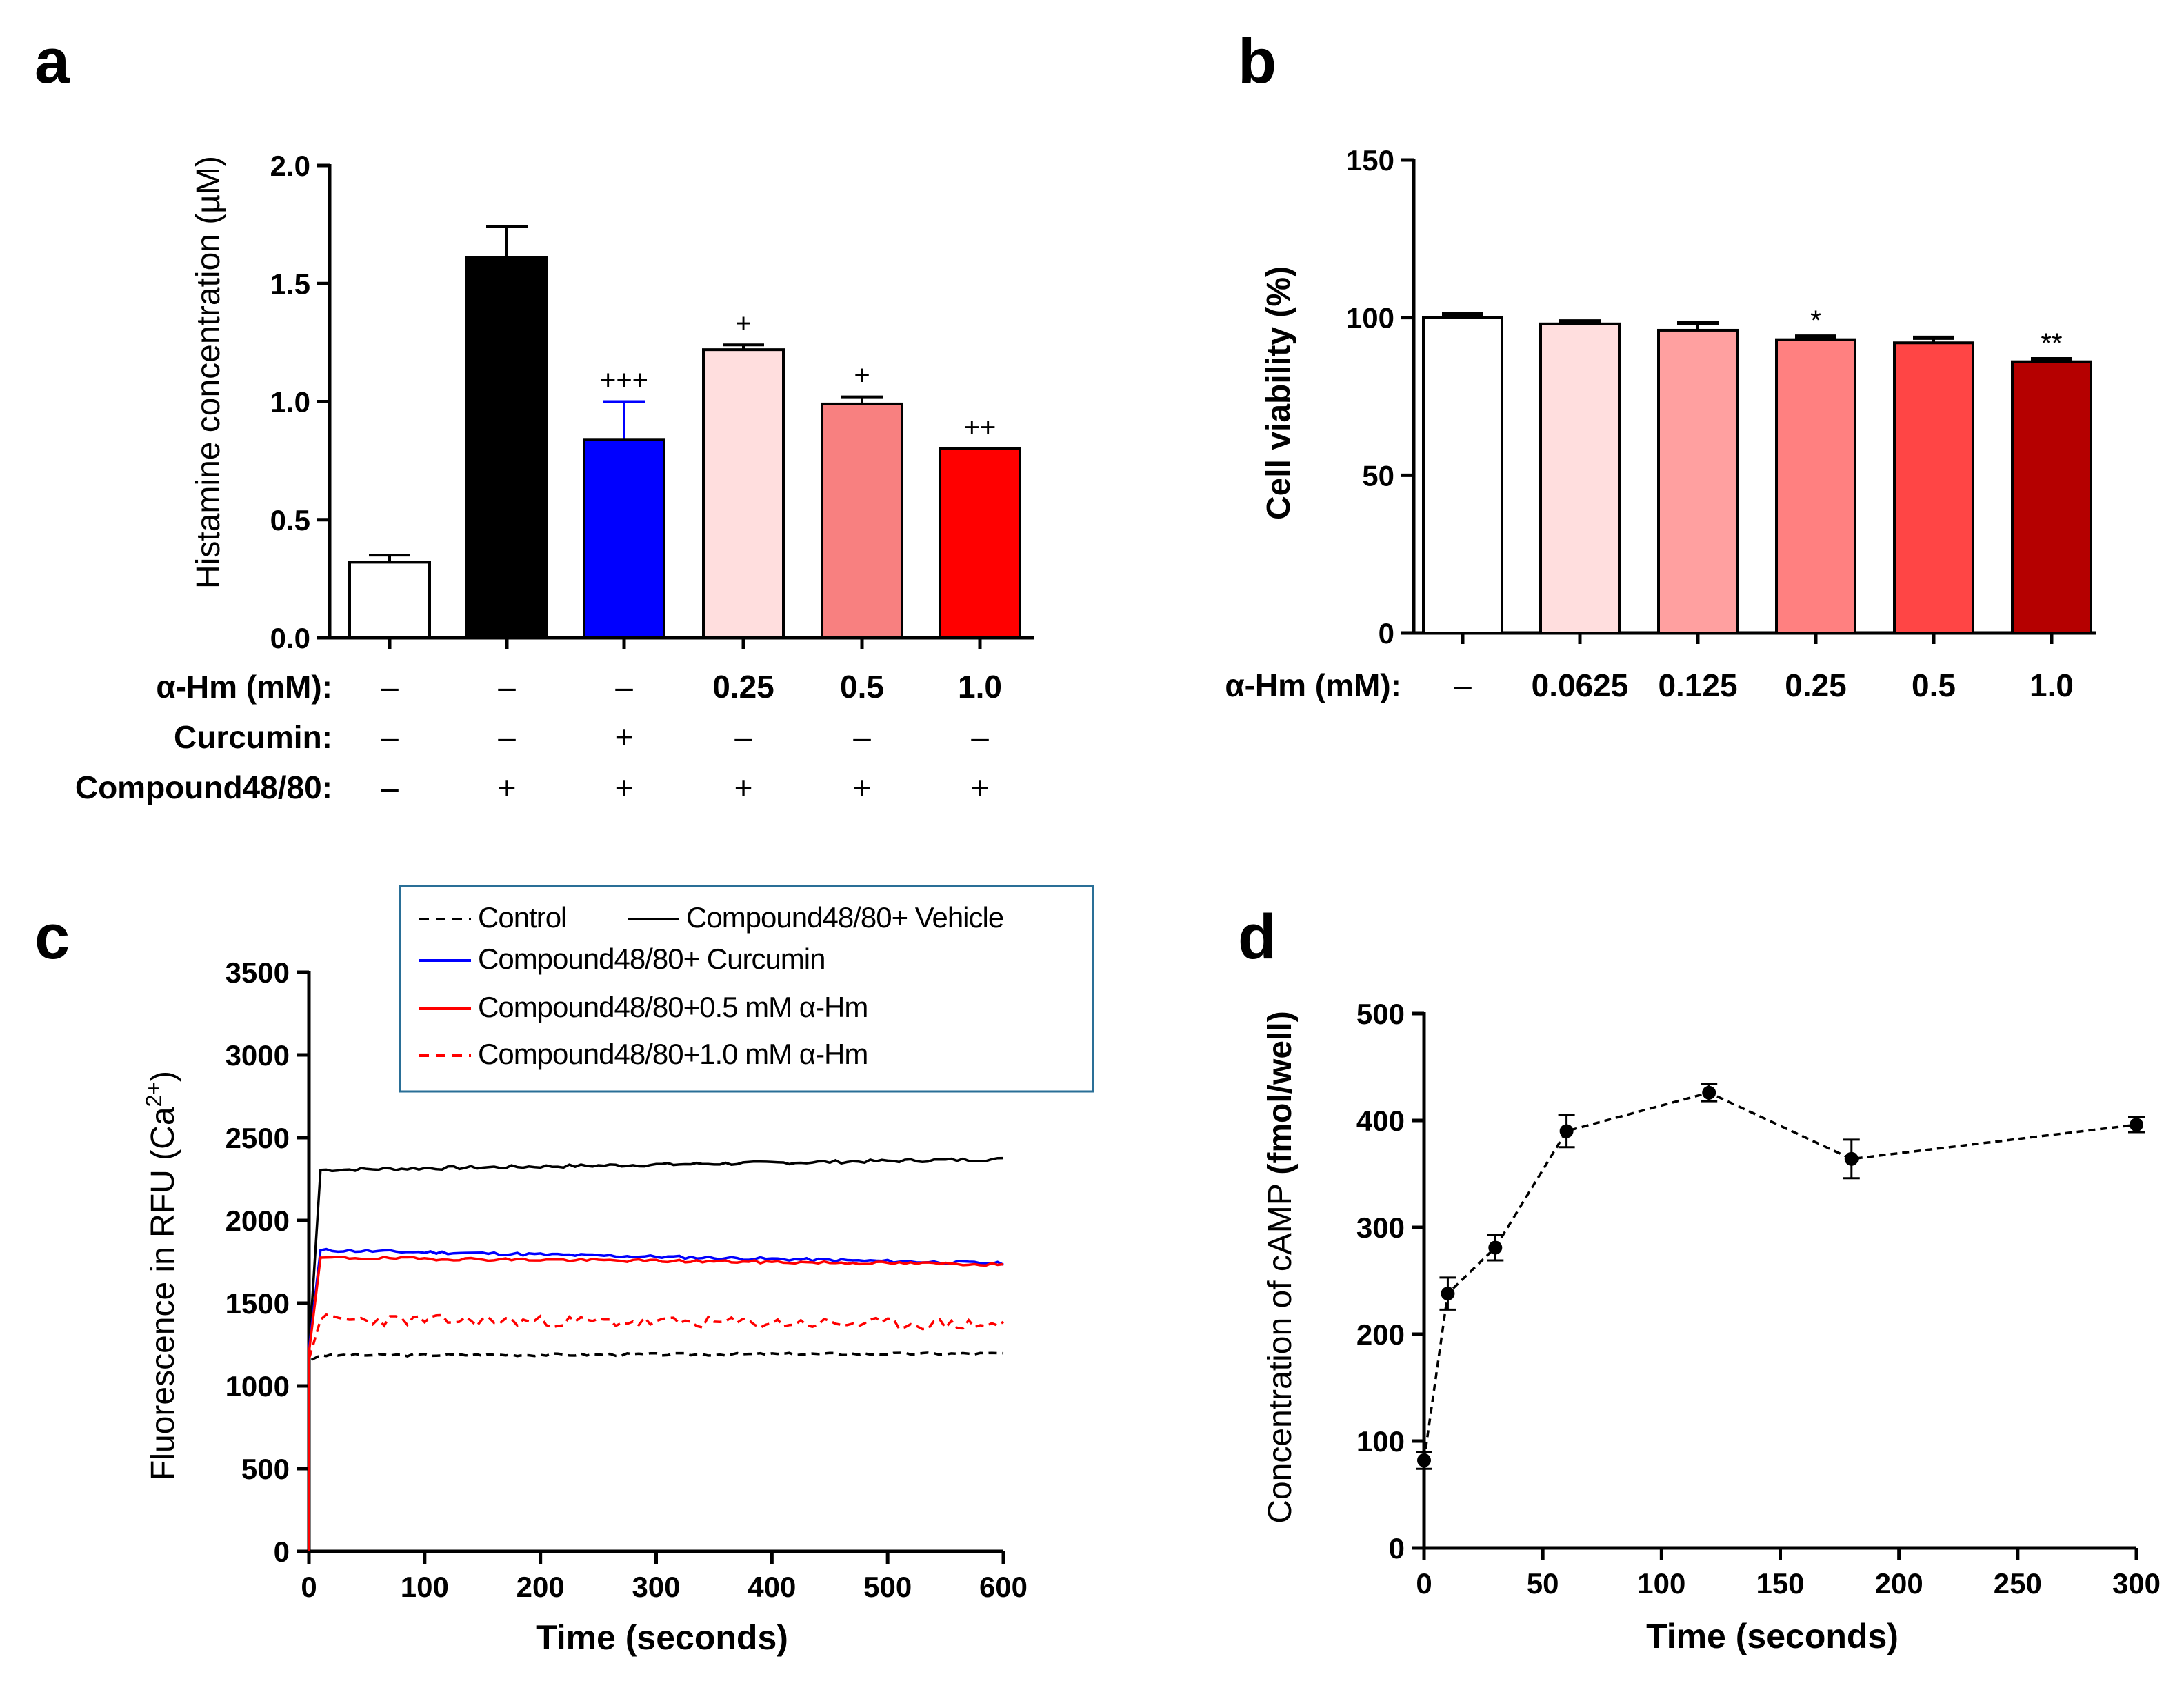  I want to click on panel-b-x-tick-label: 0.25, so click(1816, 685).